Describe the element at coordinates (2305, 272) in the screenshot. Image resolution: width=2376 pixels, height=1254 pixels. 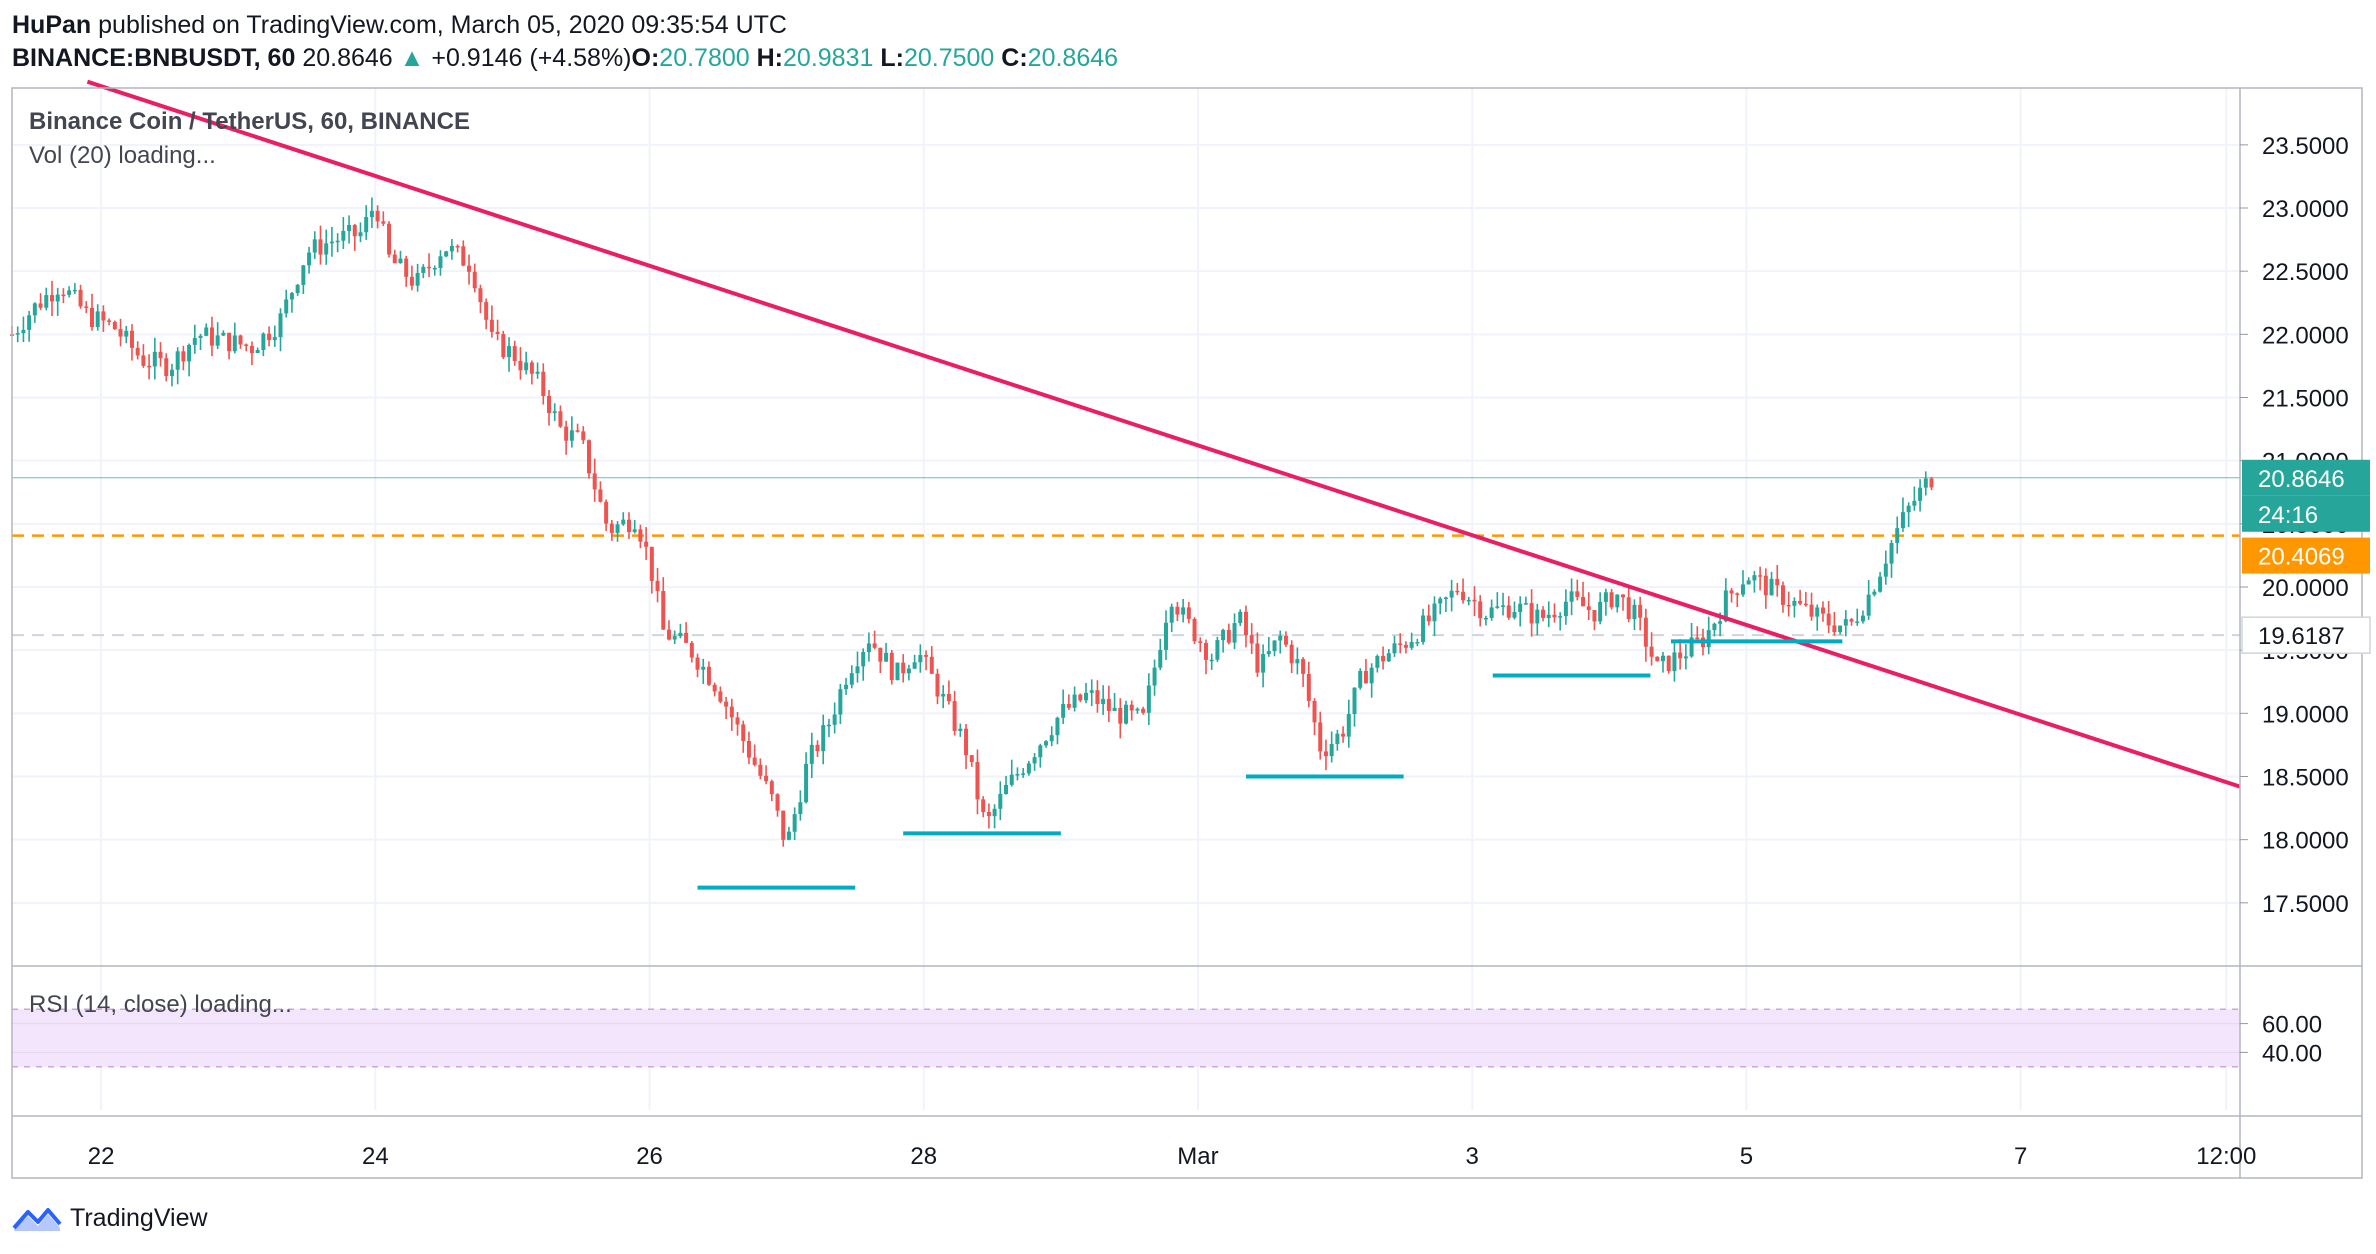
I see `y-tick-label: 22.5000` at that location.